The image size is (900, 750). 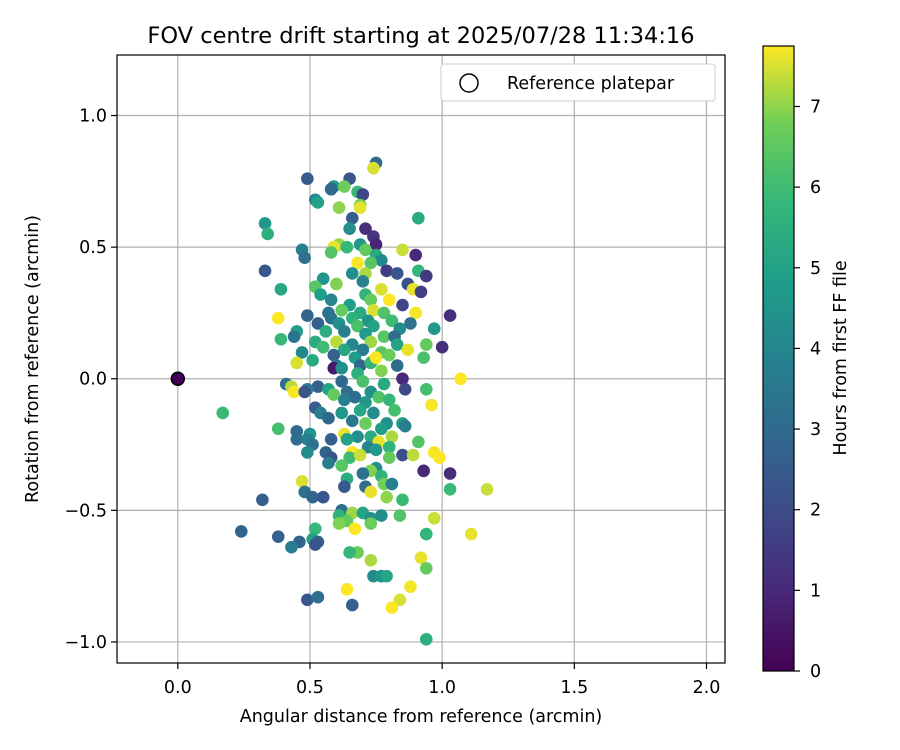 I want to click on x-tick-label: 1.0, so click(x=442, y=688).